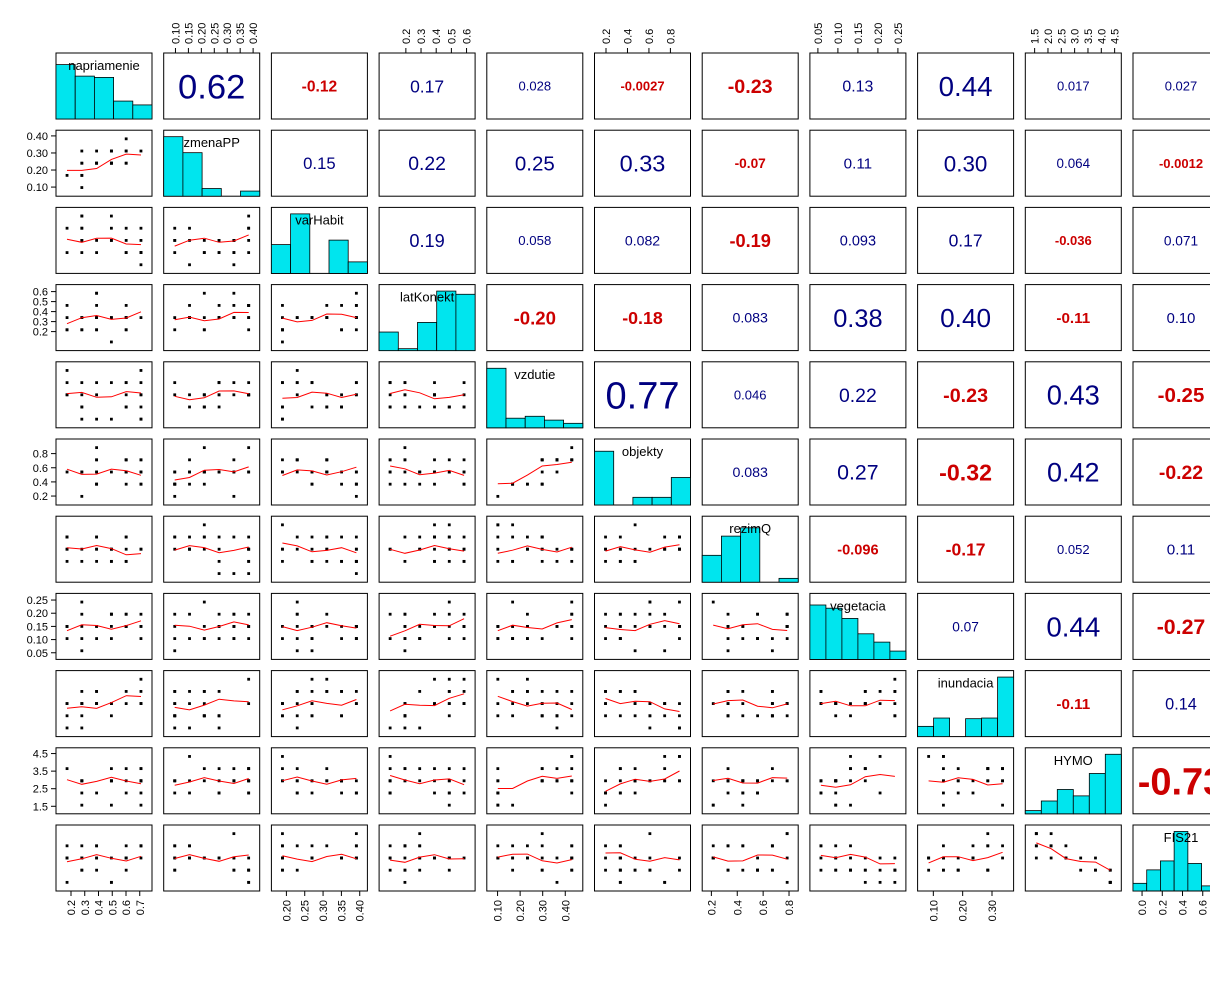 This screenshot has height=987, width=1210. What do you see at coordinates (642, 395) in the screenshot?
I see `cell-vzdutie-objekty: 0.77` at bounding box center [642, 395].